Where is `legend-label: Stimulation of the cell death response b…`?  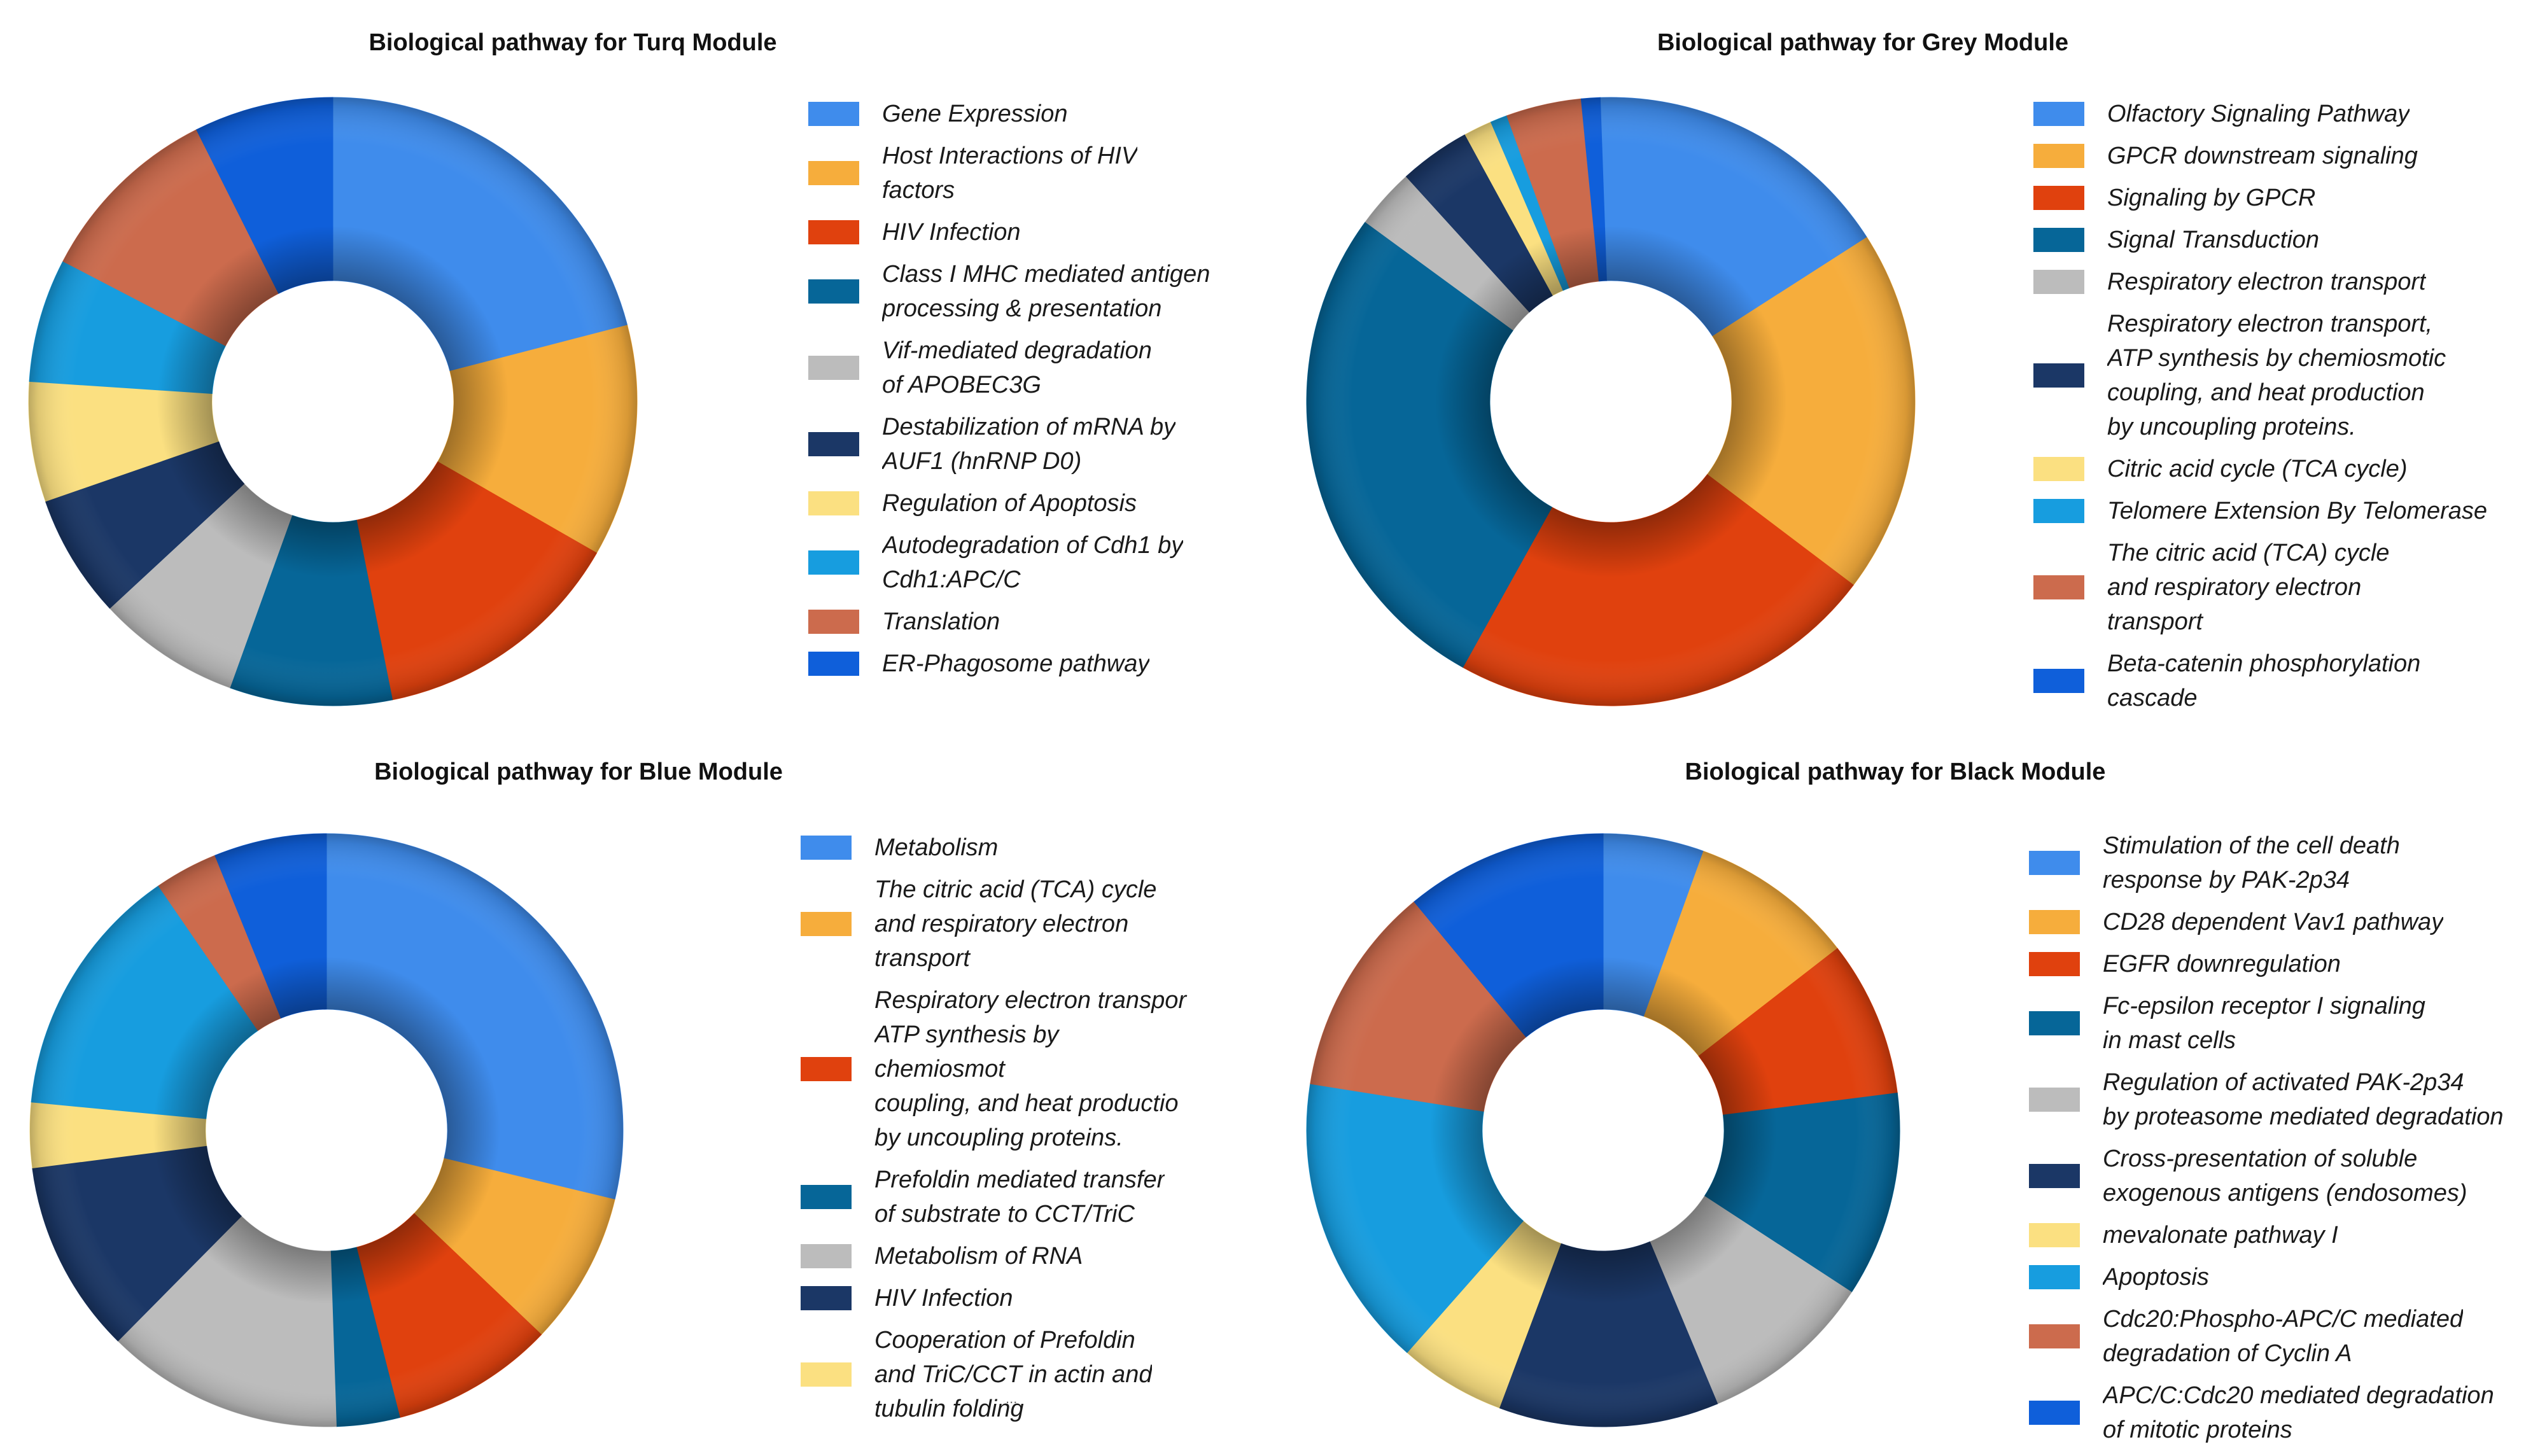 legend-label: Stimulation of the cell death response b… is located at coordinates (2251, 862).